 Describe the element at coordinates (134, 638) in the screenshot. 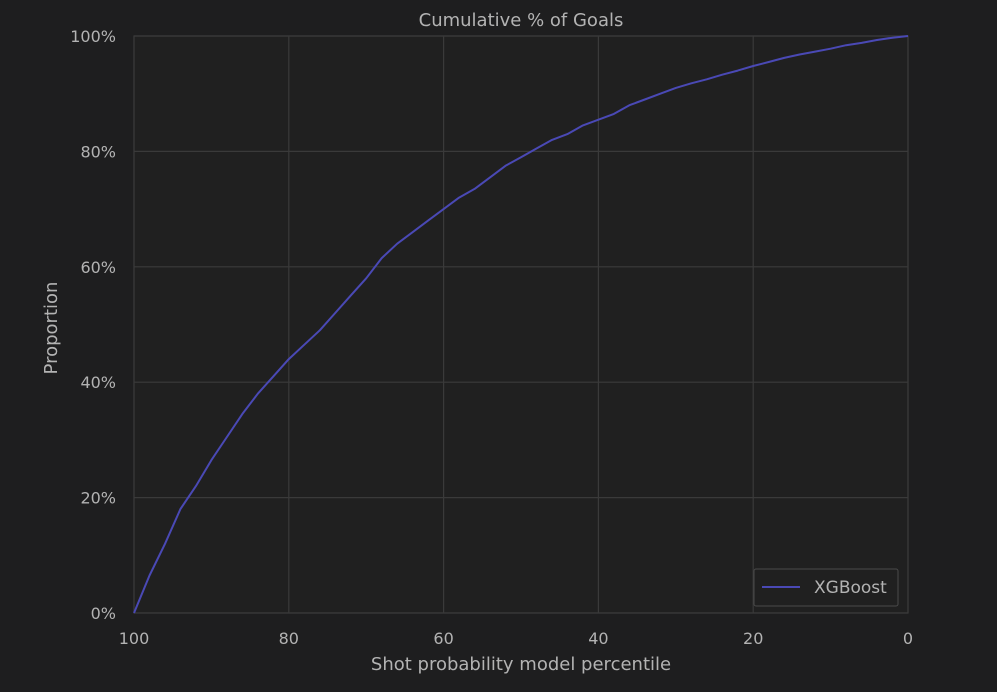

I see `x-tick-label: 100` at that location.